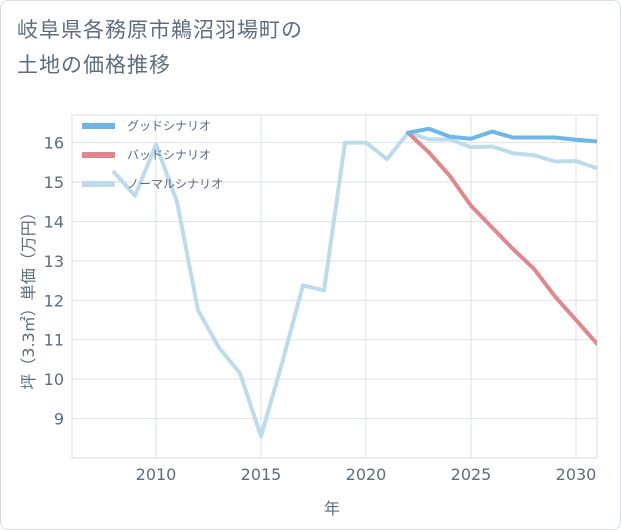 The width and height of the screenshot is (621, 530). What do you see at coordinates (160, 30) in the screenshot?
I see `chart-title-line-1: 岐阜県各務原市鵜沼羽場町の` at bounding box center [160, 30].